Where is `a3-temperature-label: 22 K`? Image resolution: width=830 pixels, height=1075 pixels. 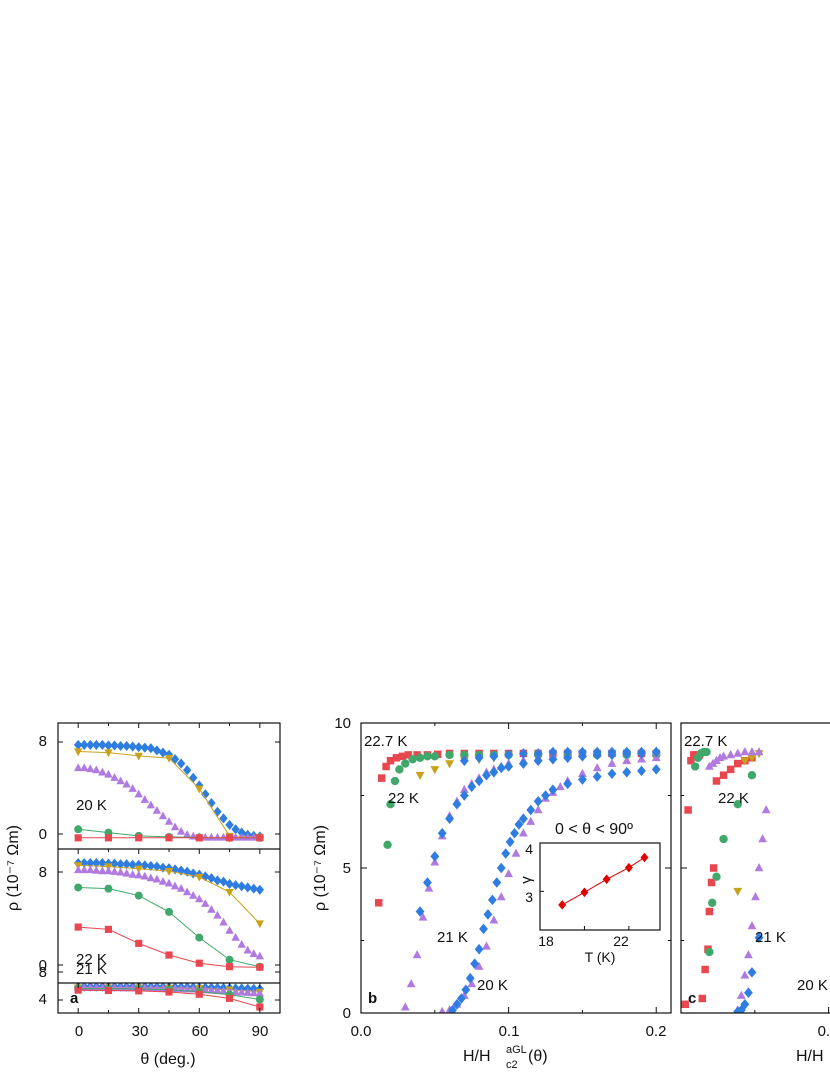
a3-temperature-label: 22 K is located at coordinates (91, 959).